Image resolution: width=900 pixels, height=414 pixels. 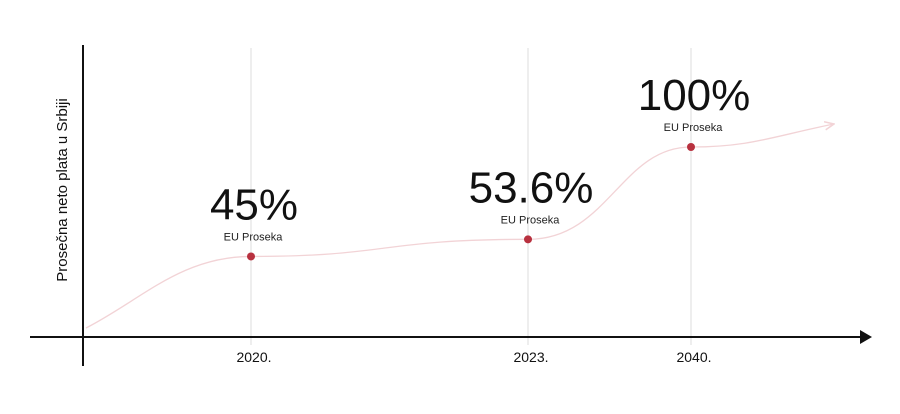 I want to click on x-tick-label: 2040., so click(x=693, y=357).